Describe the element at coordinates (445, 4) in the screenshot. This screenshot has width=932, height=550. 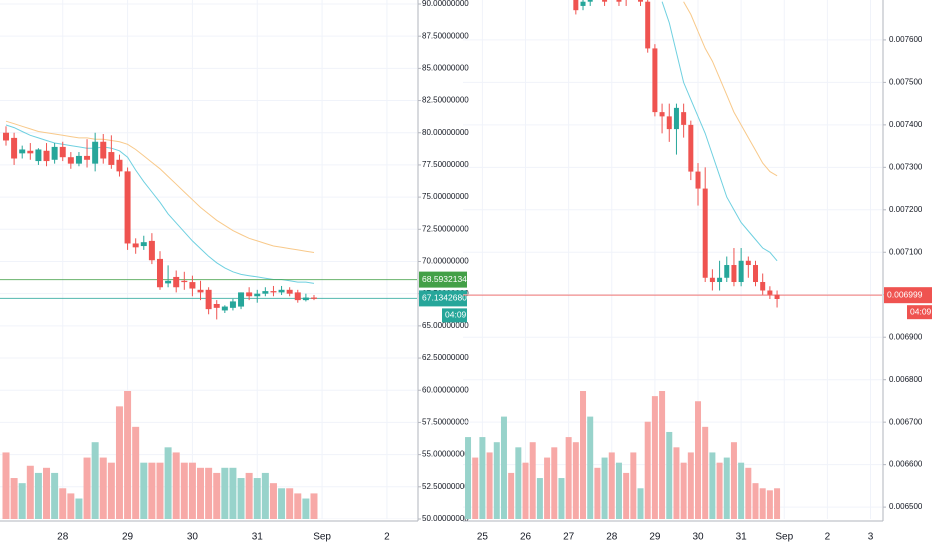
I see `y-tick-label: 90.00000000` at that location.